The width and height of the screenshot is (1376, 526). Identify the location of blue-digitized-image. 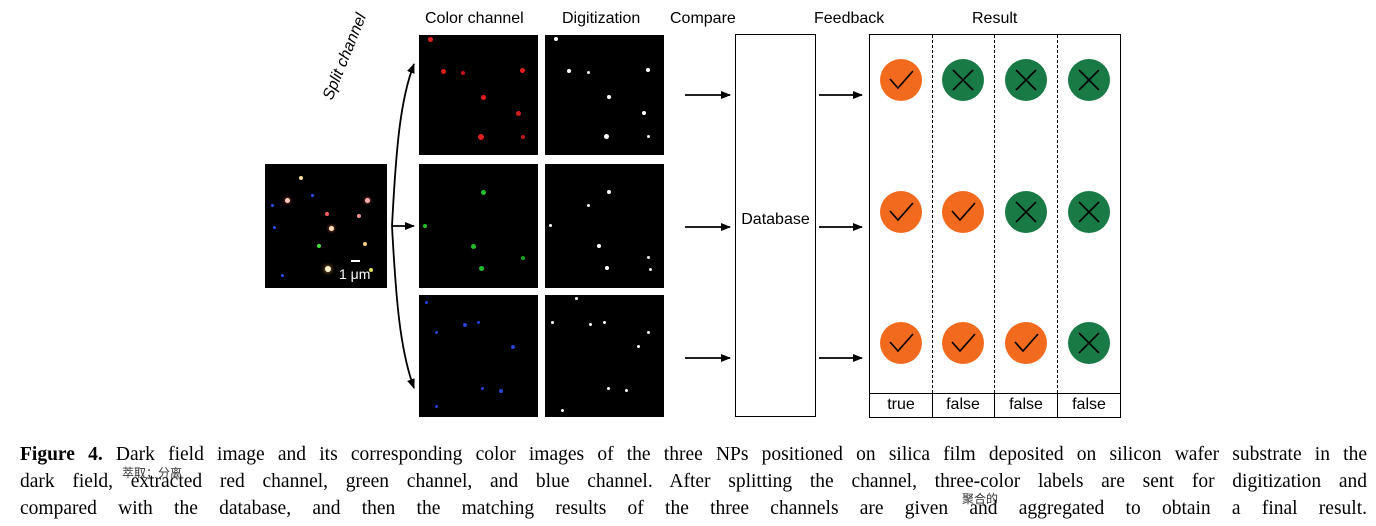
(604, 356).